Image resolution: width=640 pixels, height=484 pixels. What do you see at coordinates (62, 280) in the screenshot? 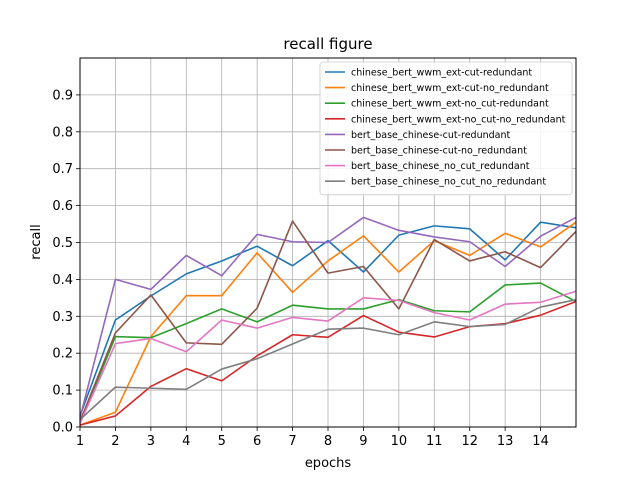
I see `y-tick-label: 0.4` at bounding box center [62, 280].